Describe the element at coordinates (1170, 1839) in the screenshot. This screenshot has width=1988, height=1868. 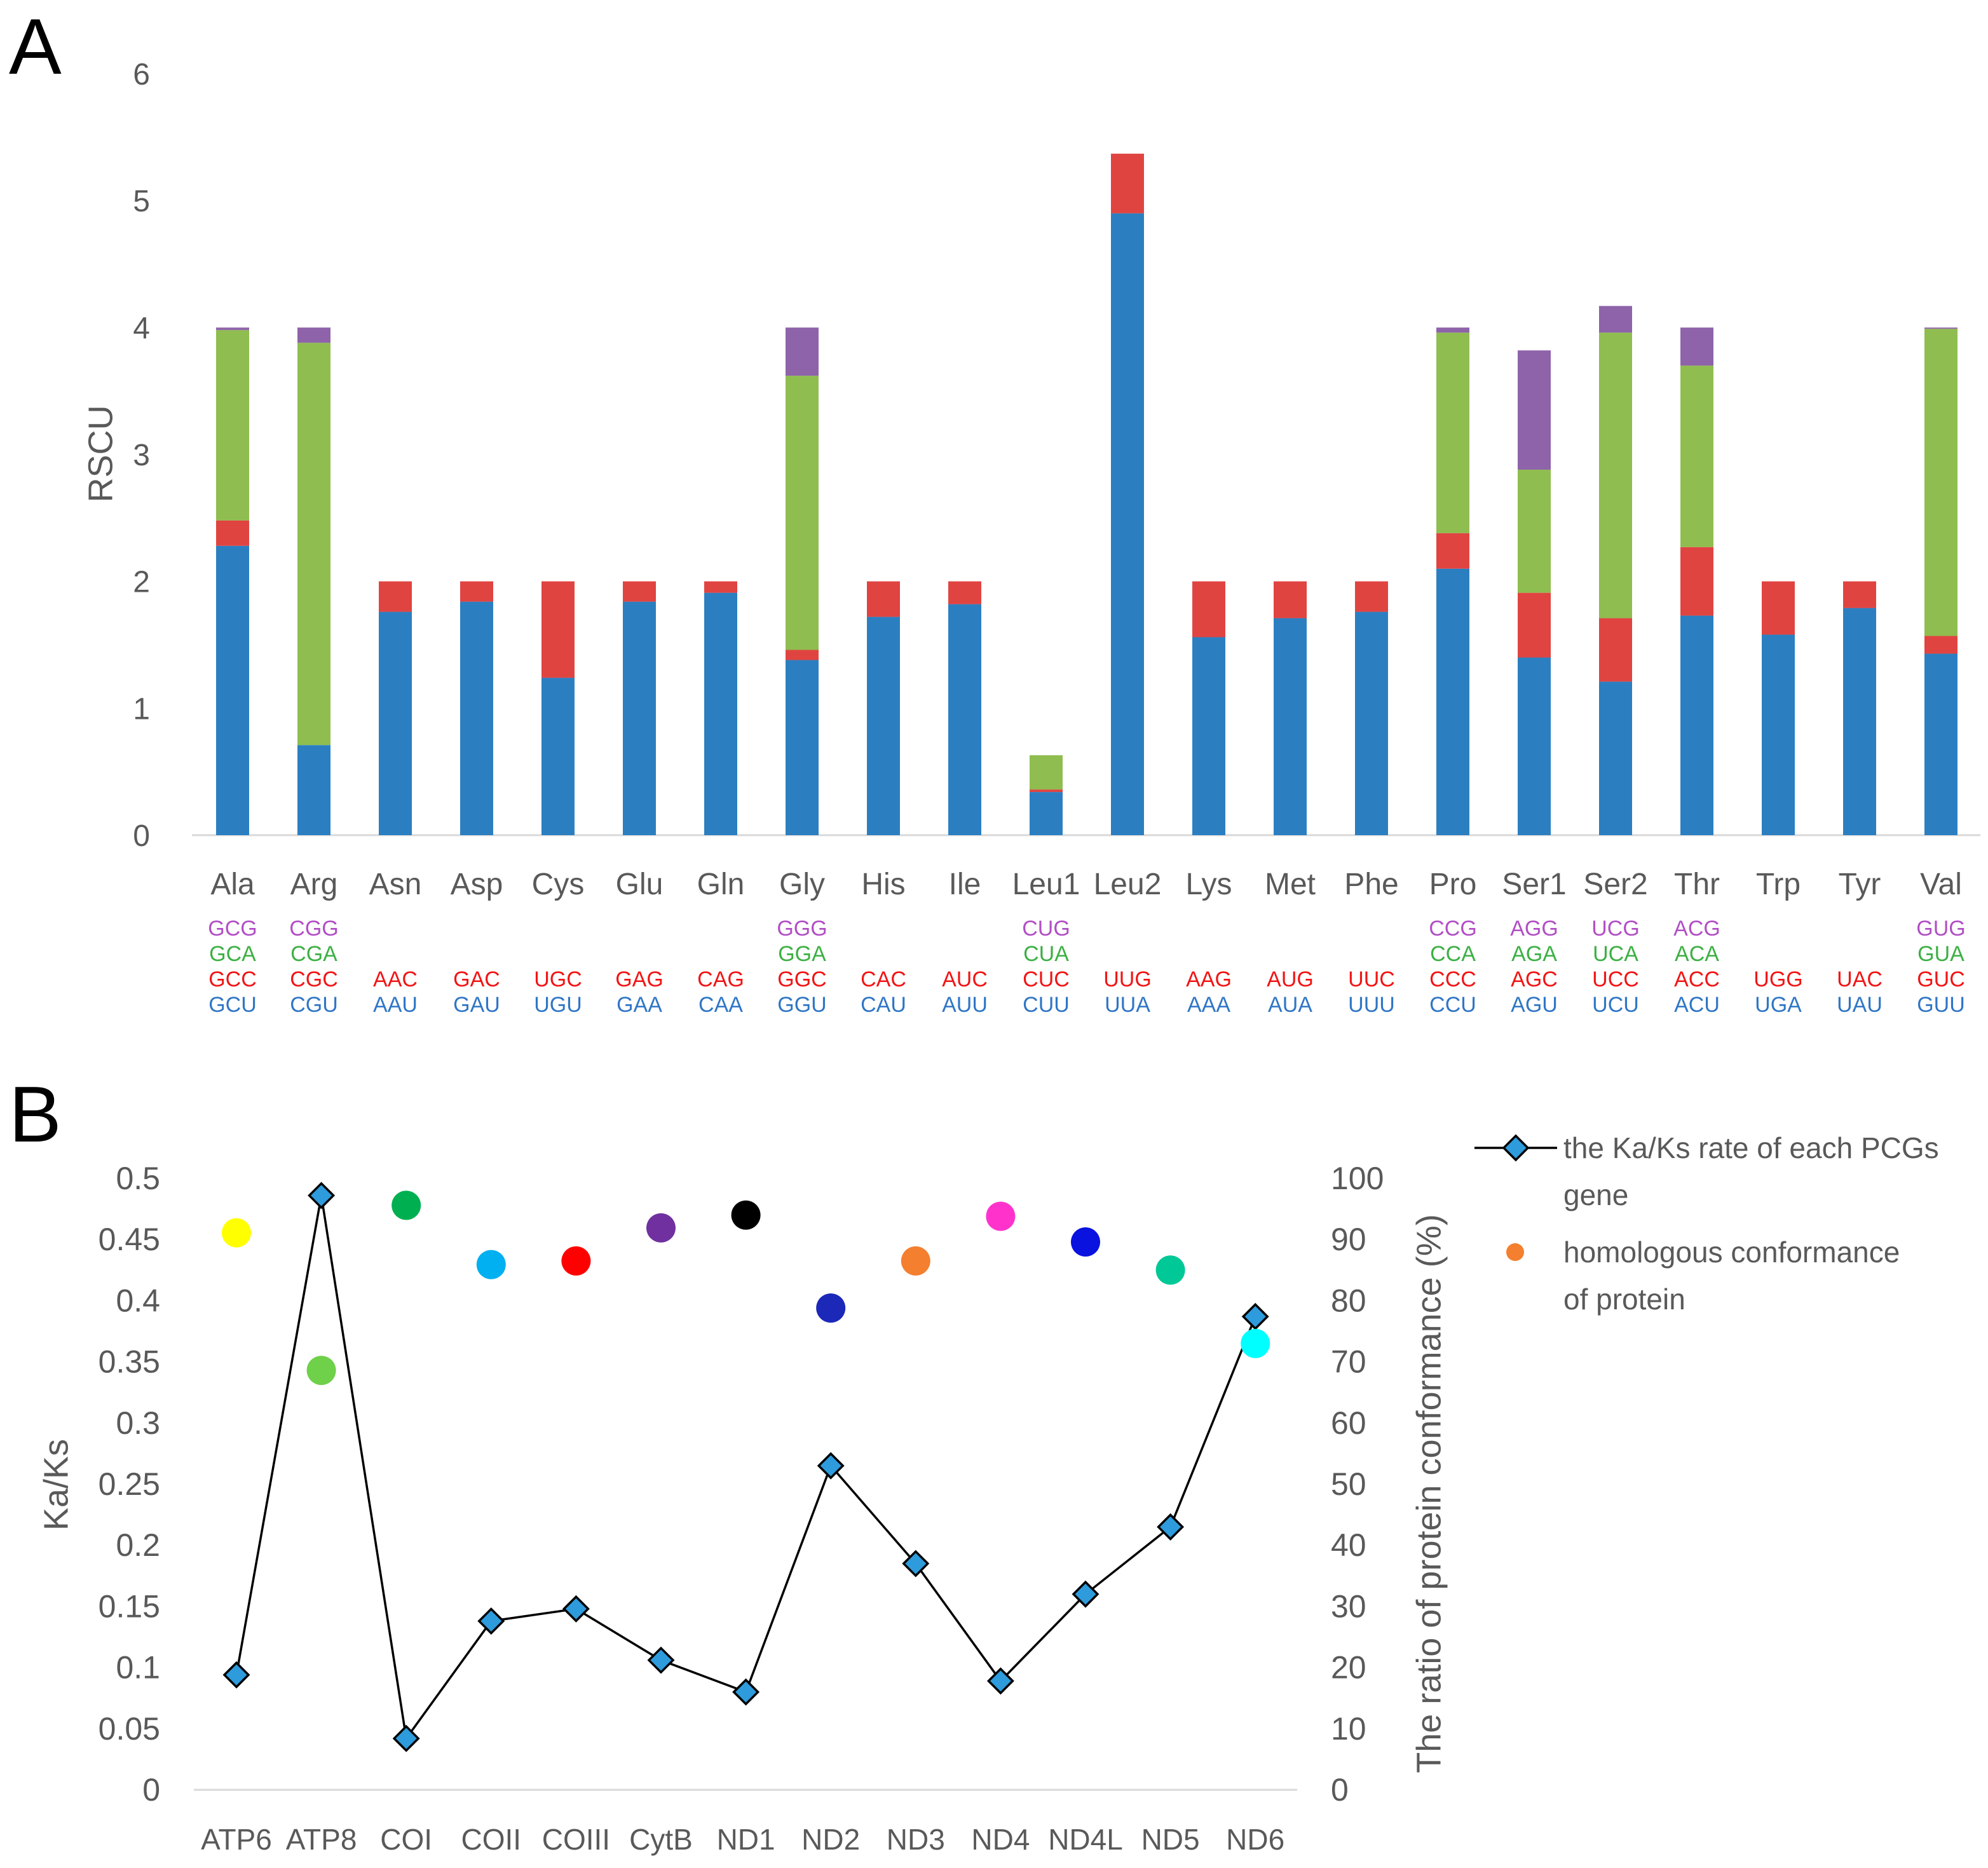
I see `gene-label: ND5` at that location.